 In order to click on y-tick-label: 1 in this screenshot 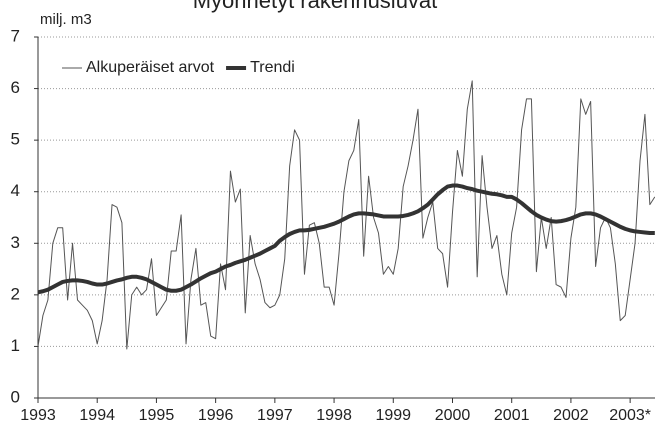, I will do `click(15, 345)`.